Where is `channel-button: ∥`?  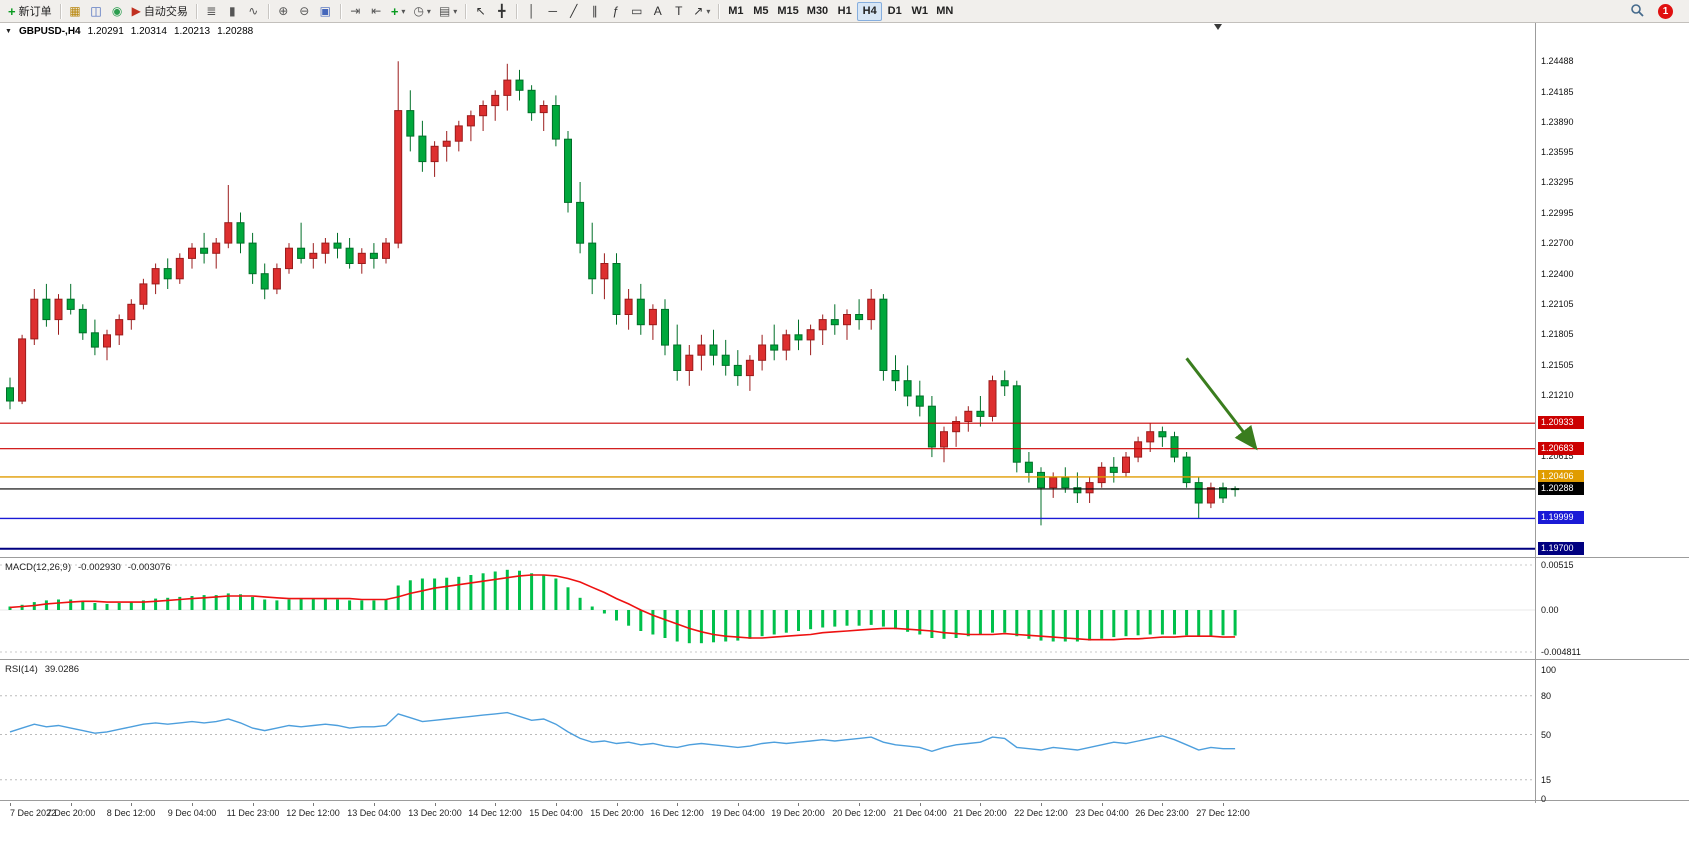
channel-button: ∥ is located at coordinates (594, 11).